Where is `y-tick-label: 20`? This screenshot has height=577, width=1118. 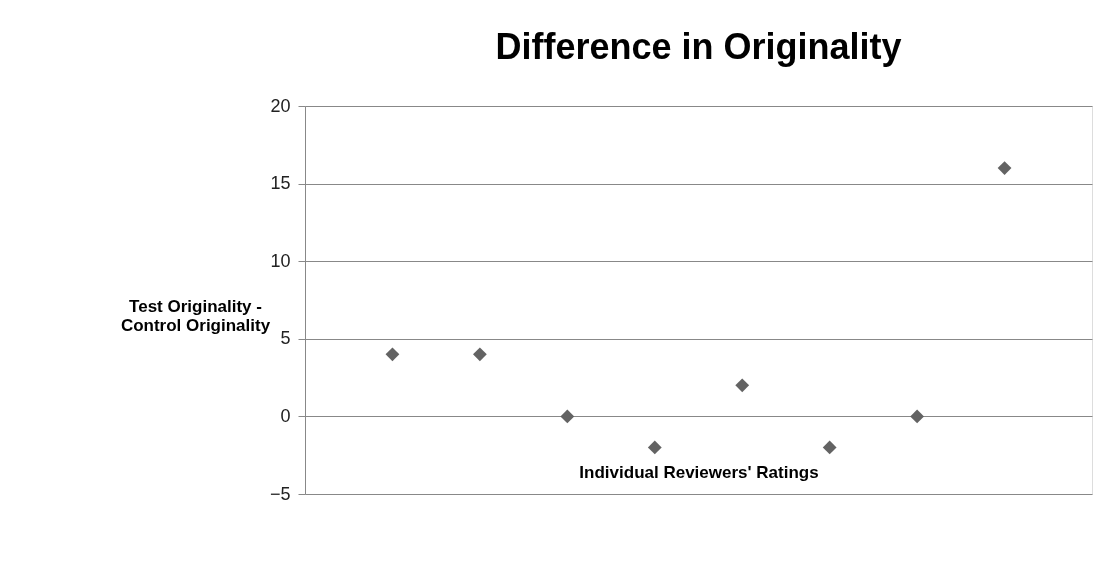 y-tick-label: 20 is located at coordinates (280, 105).